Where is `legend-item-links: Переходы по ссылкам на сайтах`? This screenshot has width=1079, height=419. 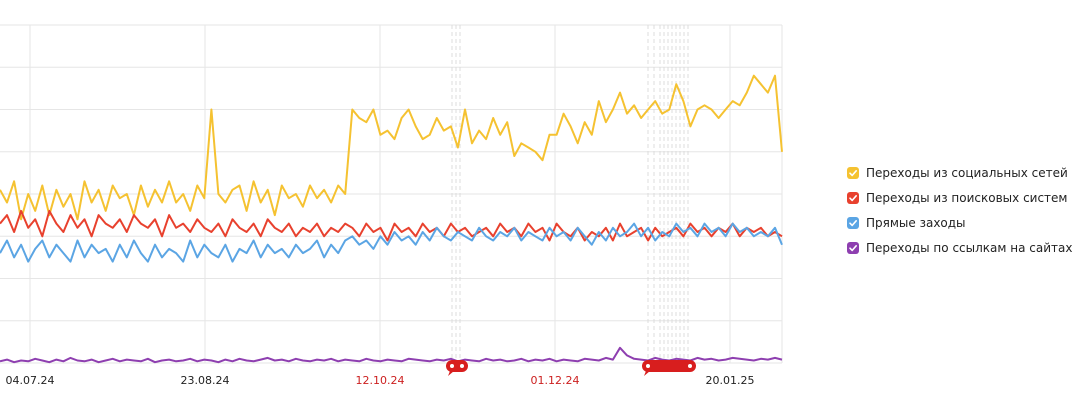 legend-item-links: Переходы по ссылкам на сайтах is located at coordinates (959, 247).